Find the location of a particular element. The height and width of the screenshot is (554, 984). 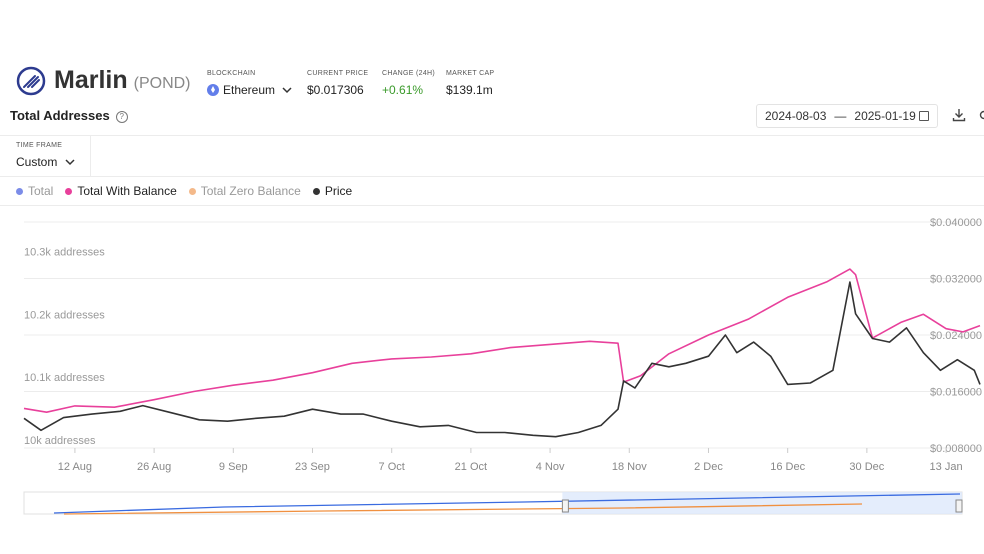

token-name: Marlin (POND) is located at coordinates (122, 80).